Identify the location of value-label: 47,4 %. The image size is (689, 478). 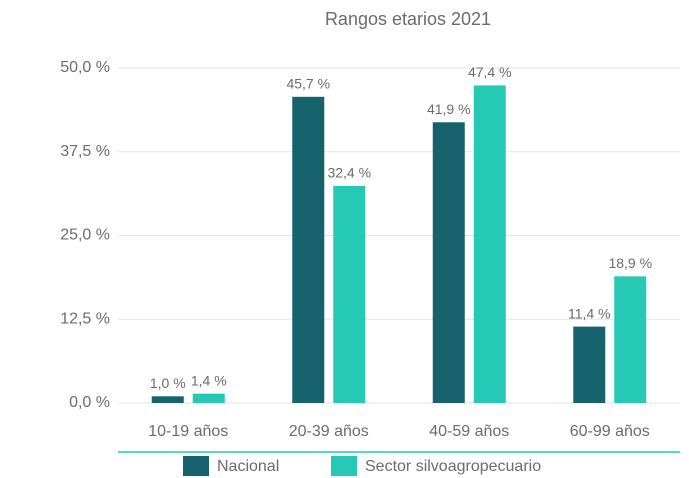
(490, 72).